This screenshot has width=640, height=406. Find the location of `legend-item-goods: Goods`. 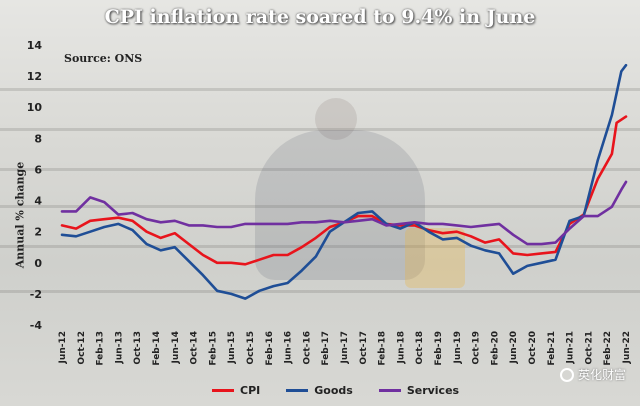

legend-item-goods: Goods is located at coordinates (319, 390).